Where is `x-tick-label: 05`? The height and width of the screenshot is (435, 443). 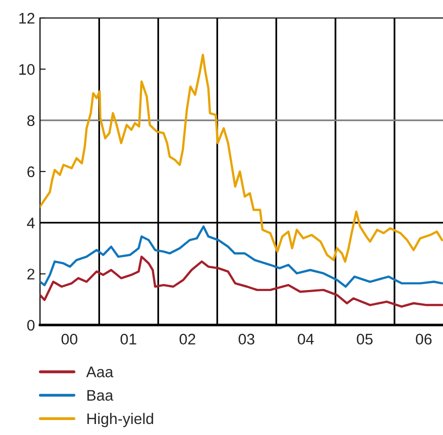
x-tick-label: 05 is located at coordinates (364, 339).